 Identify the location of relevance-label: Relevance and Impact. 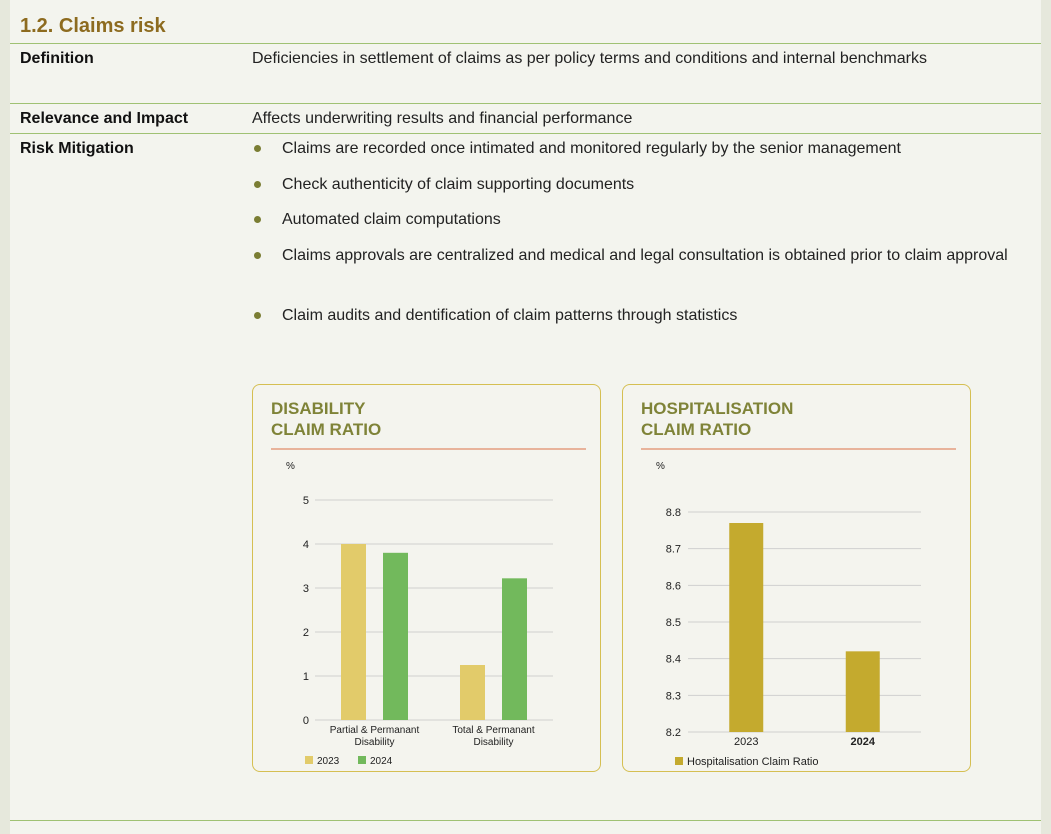
(104, 118).